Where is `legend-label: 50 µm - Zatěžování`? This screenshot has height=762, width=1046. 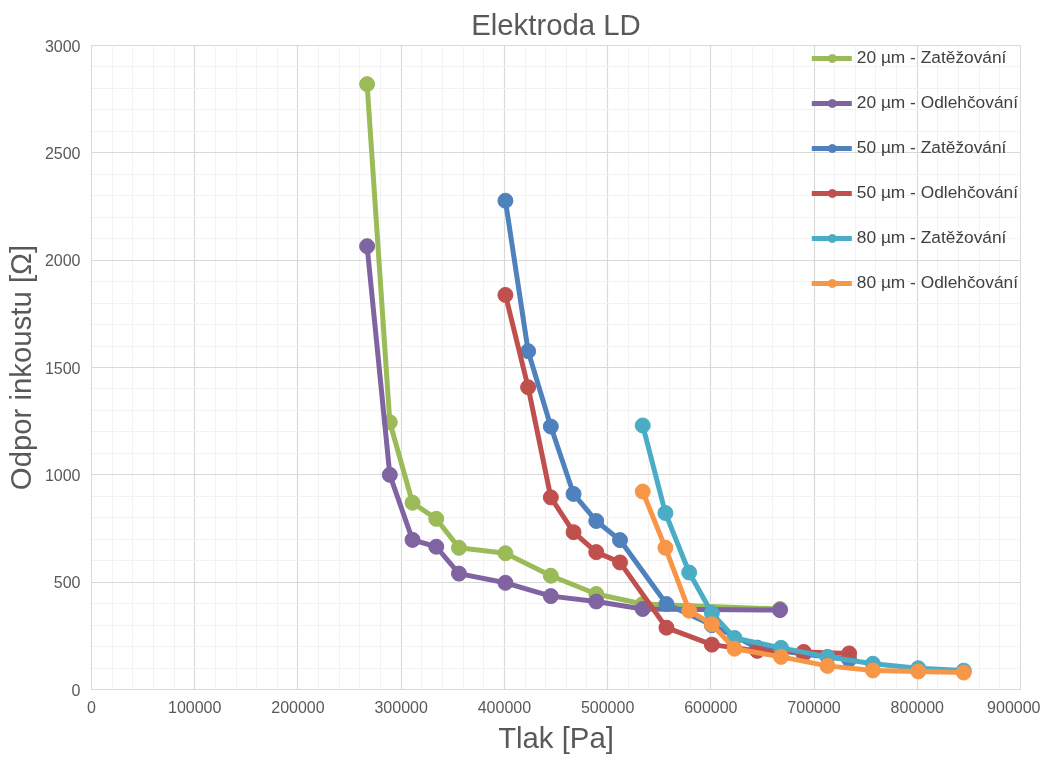 legend-label: 50 µm - Zatěžování is located at coordinates (931, 147).